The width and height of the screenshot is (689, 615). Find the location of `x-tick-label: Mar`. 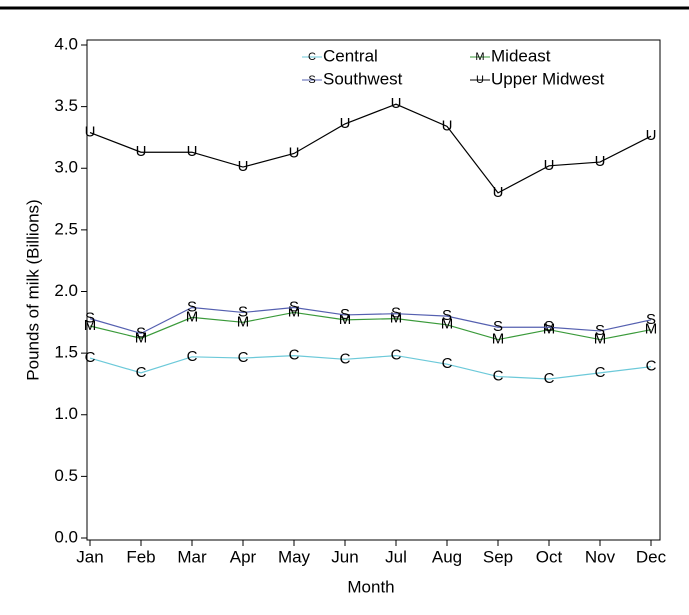

x-tick-label: Mar is located at coordinates (192, 556).